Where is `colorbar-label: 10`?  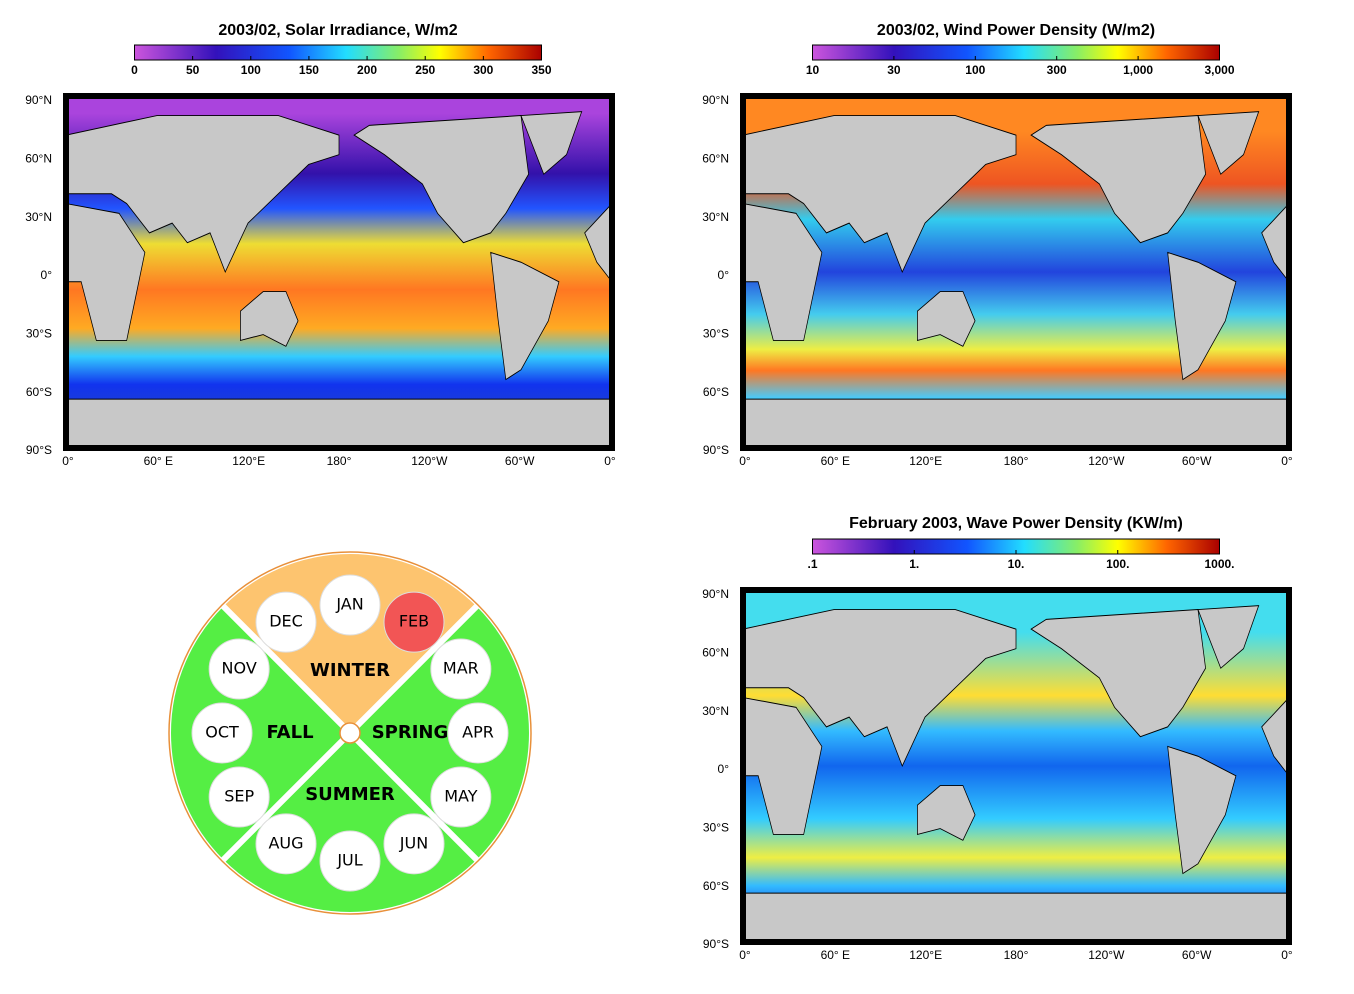 colorbar-label: 10 is located at coordinates (813, 70).